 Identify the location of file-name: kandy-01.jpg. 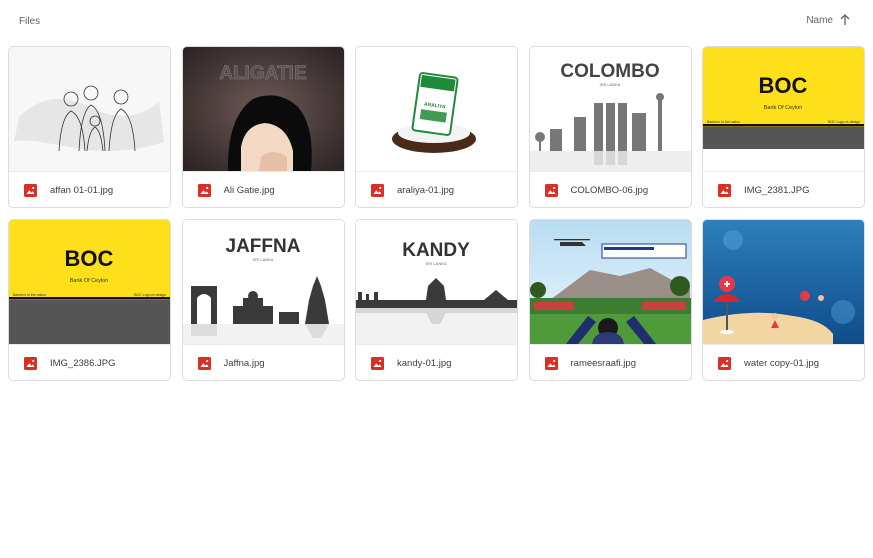
(424, 363).